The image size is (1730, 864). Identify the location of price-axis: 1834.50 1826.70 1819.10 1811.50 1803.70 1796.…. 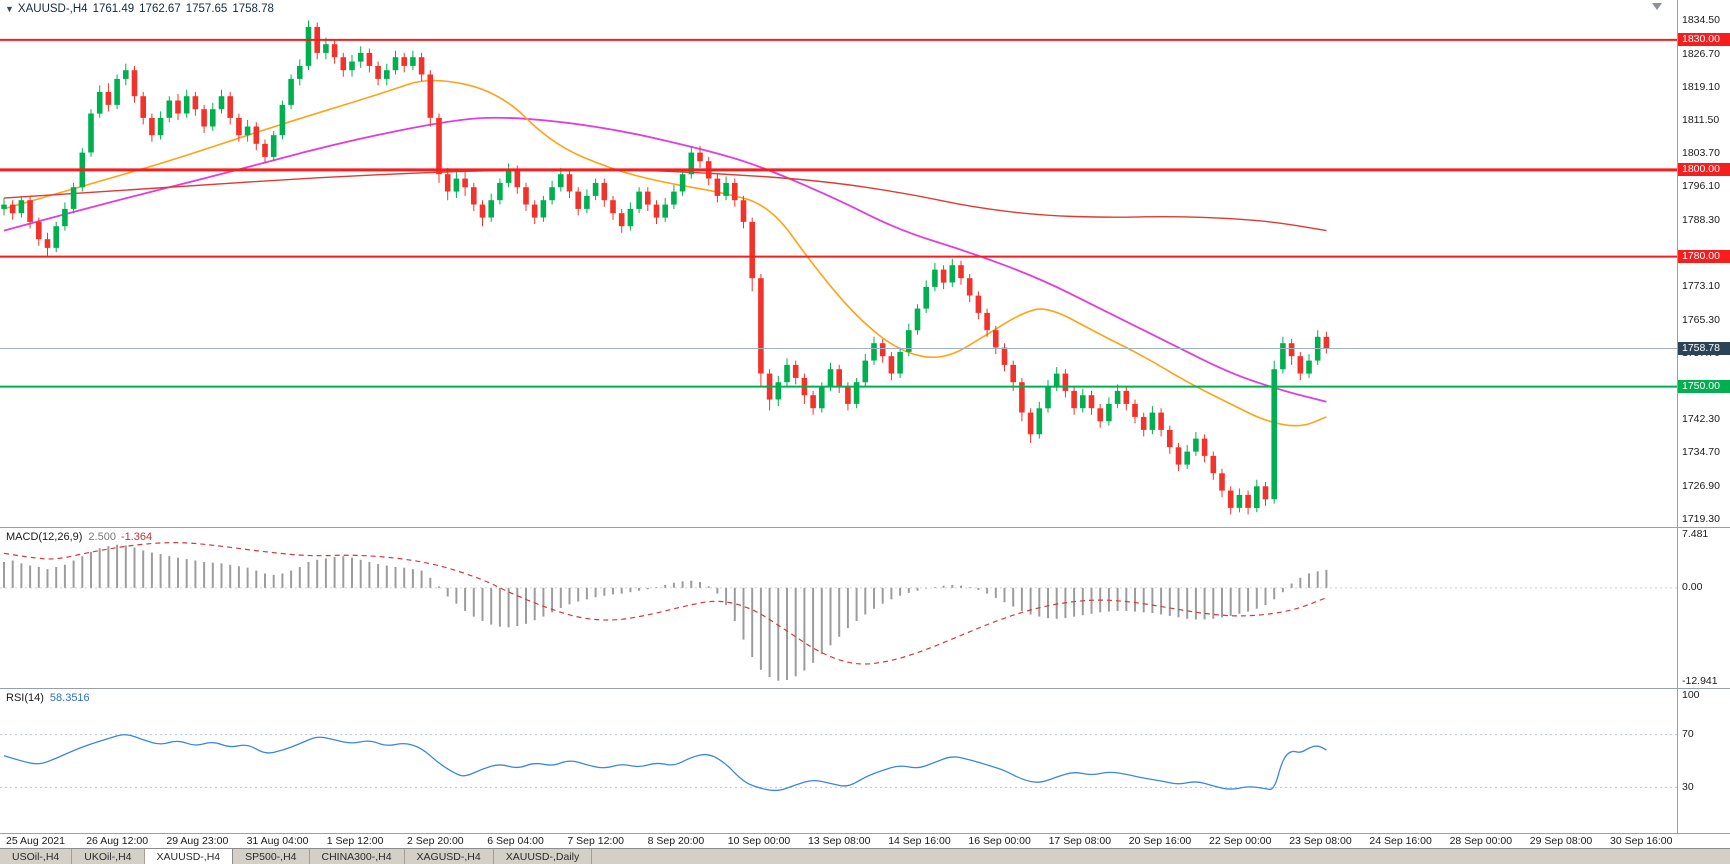
(1703, 263).